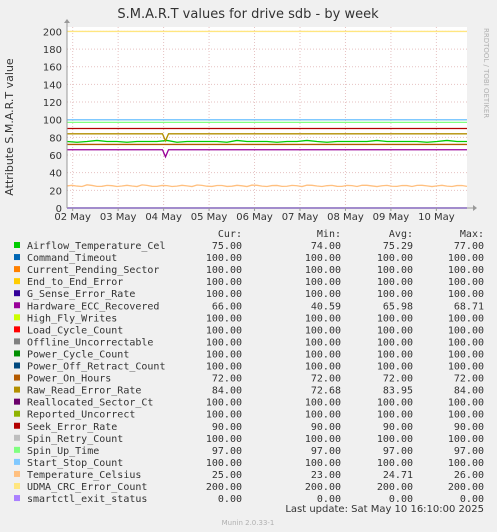 Image resolution: width=497 pixels, height=532 pixels. I want to click on y-tick-label: 180, so click(52, 50).